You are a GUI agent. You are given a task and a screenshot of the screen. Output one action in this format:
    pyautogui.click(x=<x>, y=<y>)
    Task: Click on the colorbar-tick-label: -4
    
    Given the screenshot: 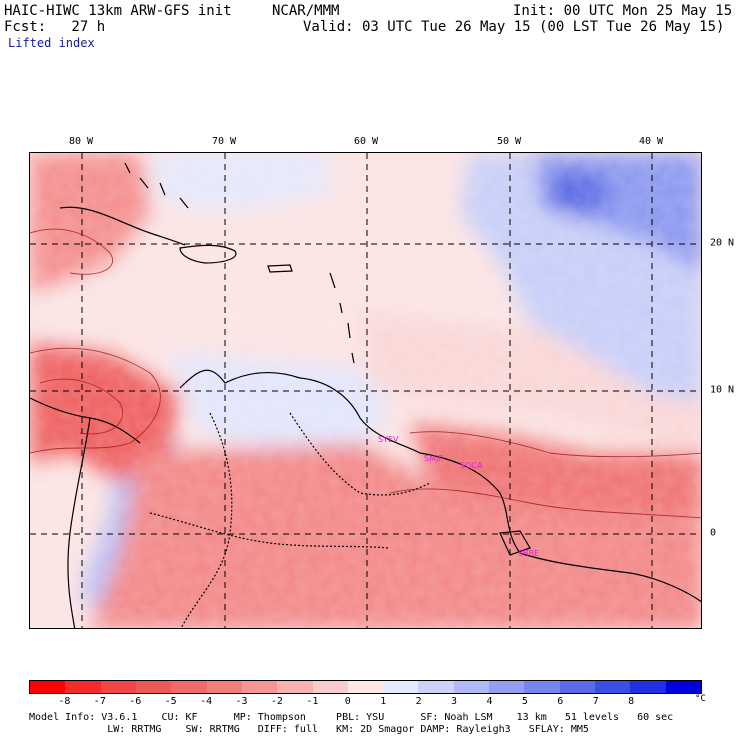 What is the action you would take?
    pyautogui.click(x=206, y=701)
    